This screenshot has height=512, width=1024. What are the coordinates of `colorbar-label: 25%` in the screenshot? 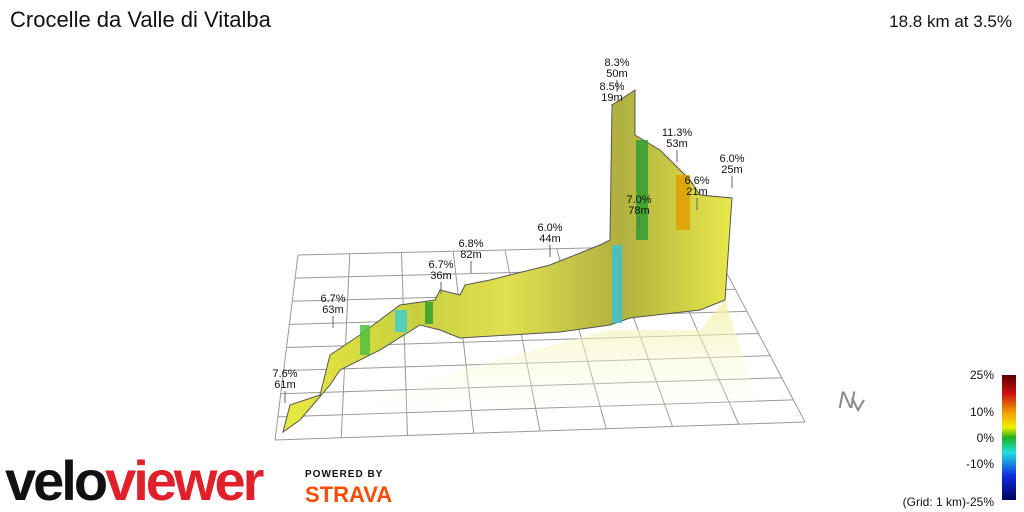 It's located at (982, 375).